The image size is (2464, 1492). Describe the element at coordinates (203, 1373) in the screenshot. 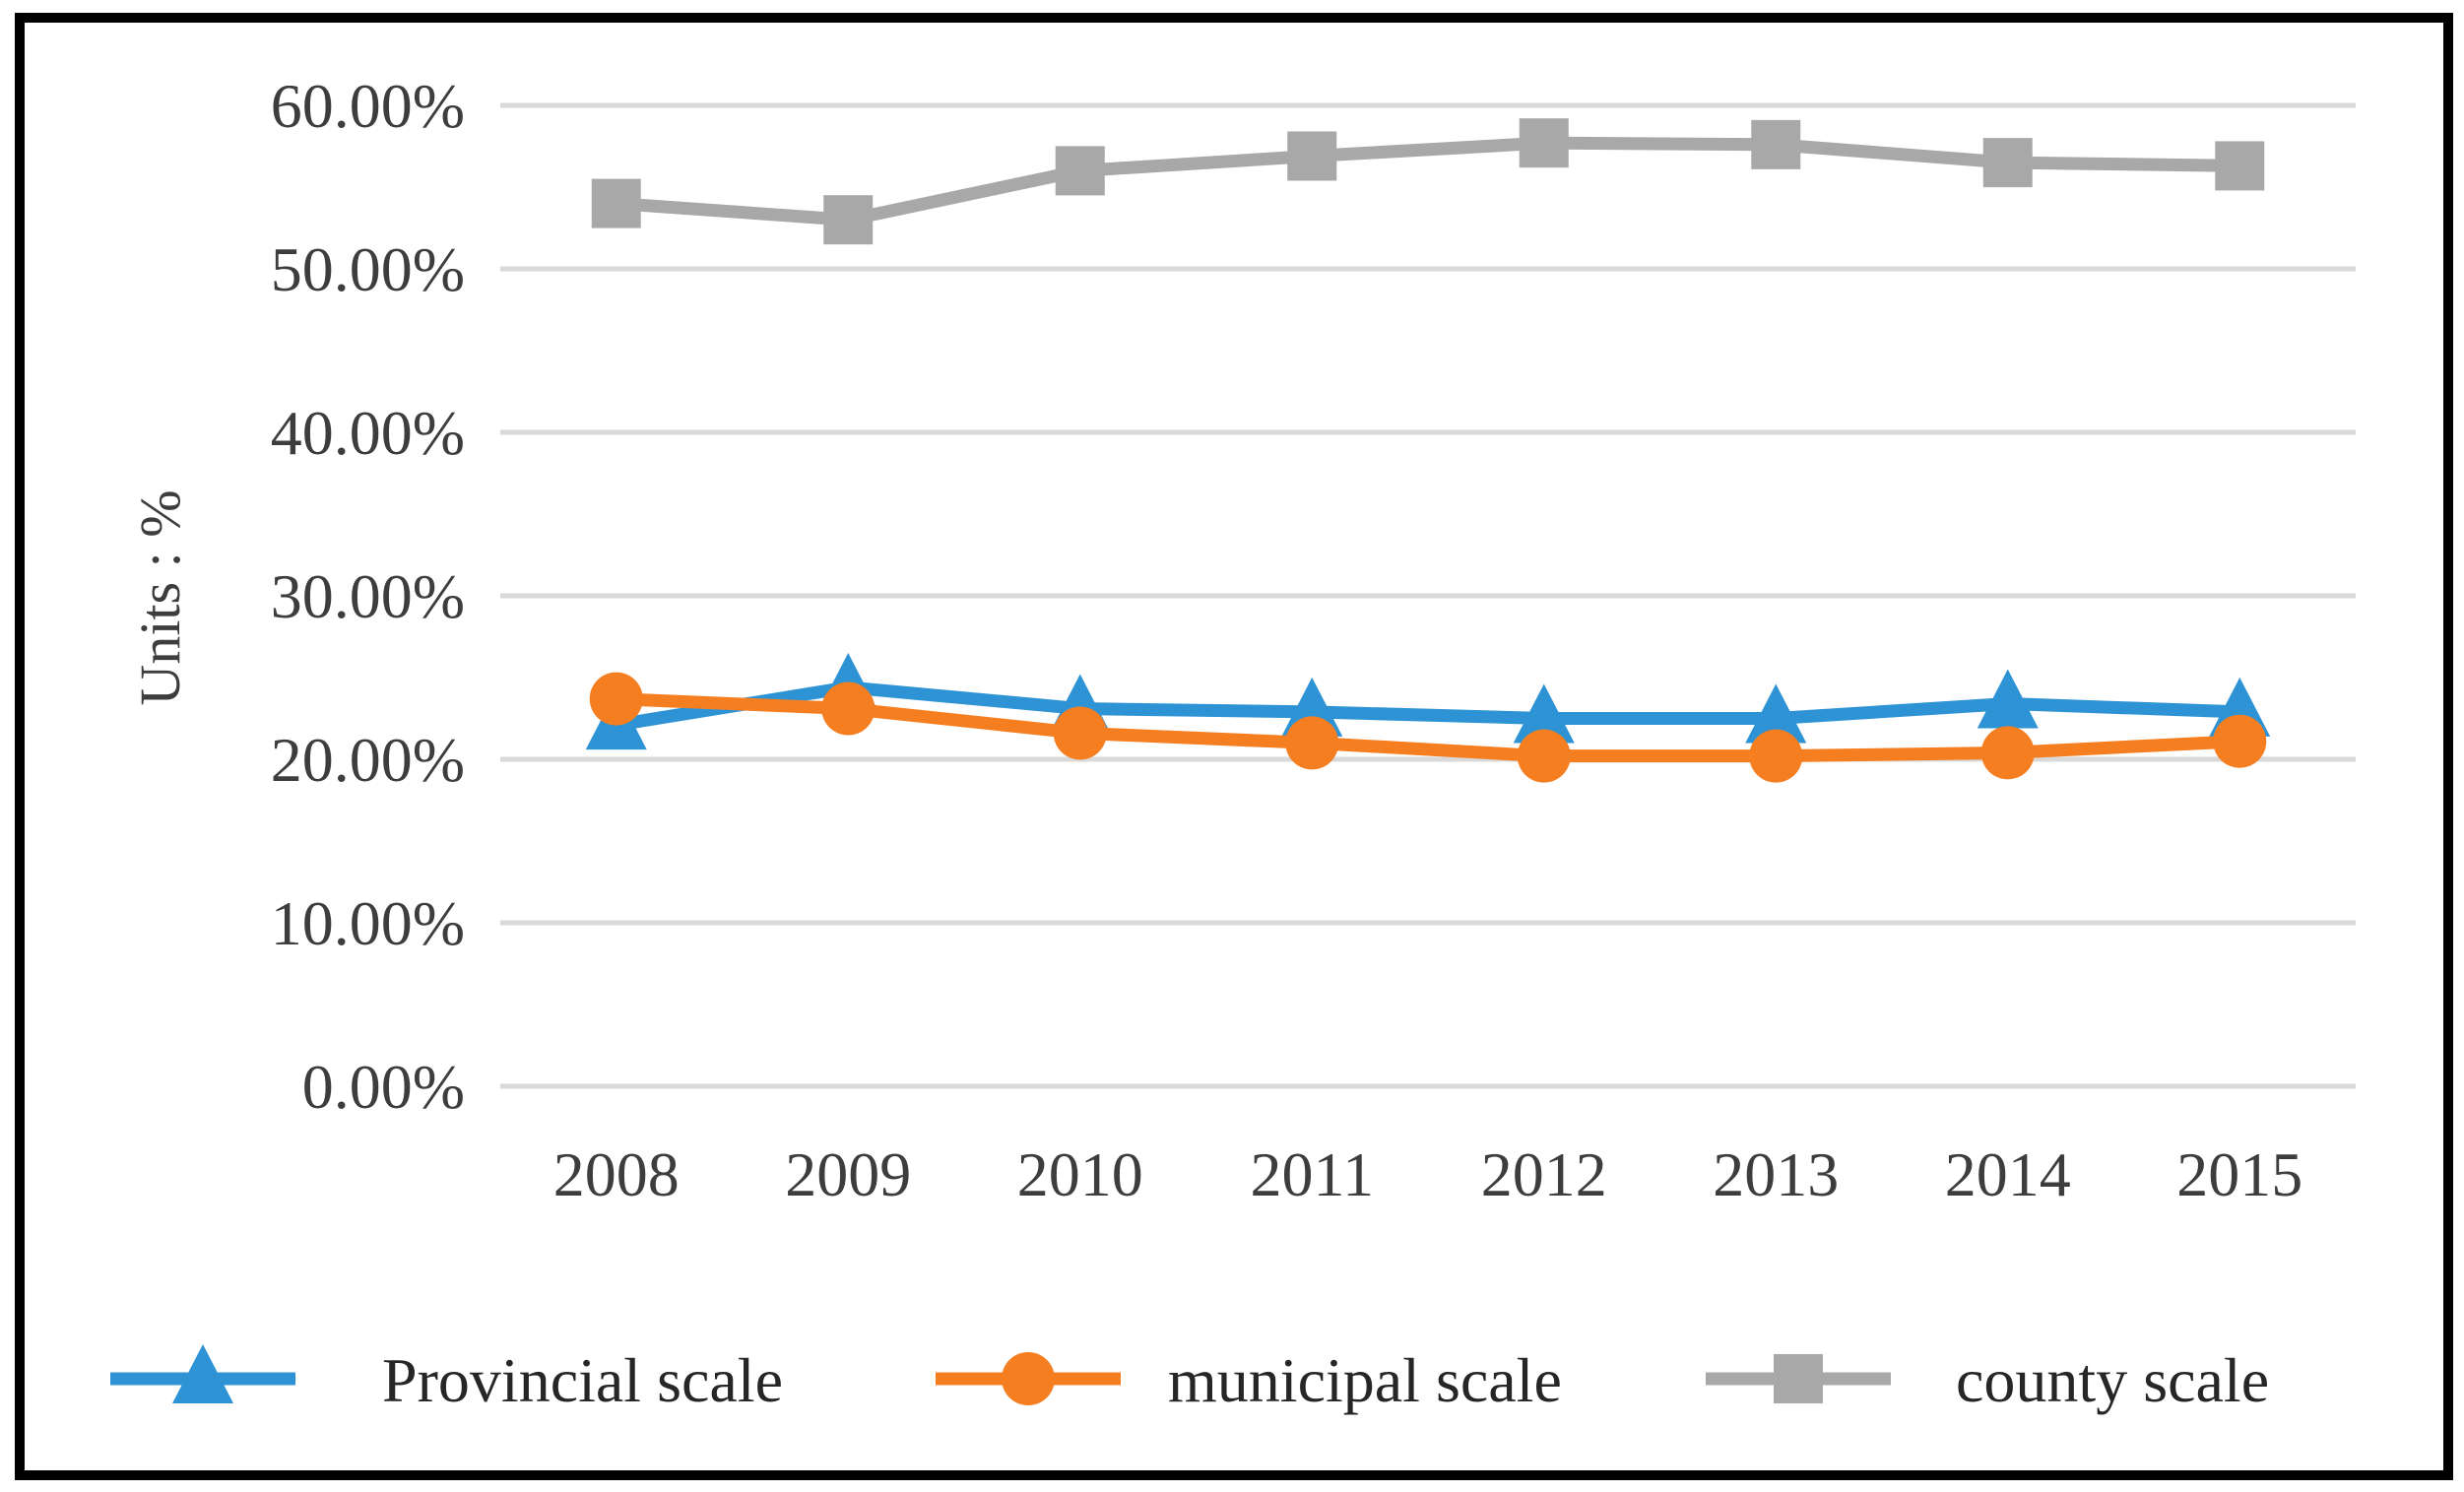

I see `legend-marker-provincial-scale` at that location.